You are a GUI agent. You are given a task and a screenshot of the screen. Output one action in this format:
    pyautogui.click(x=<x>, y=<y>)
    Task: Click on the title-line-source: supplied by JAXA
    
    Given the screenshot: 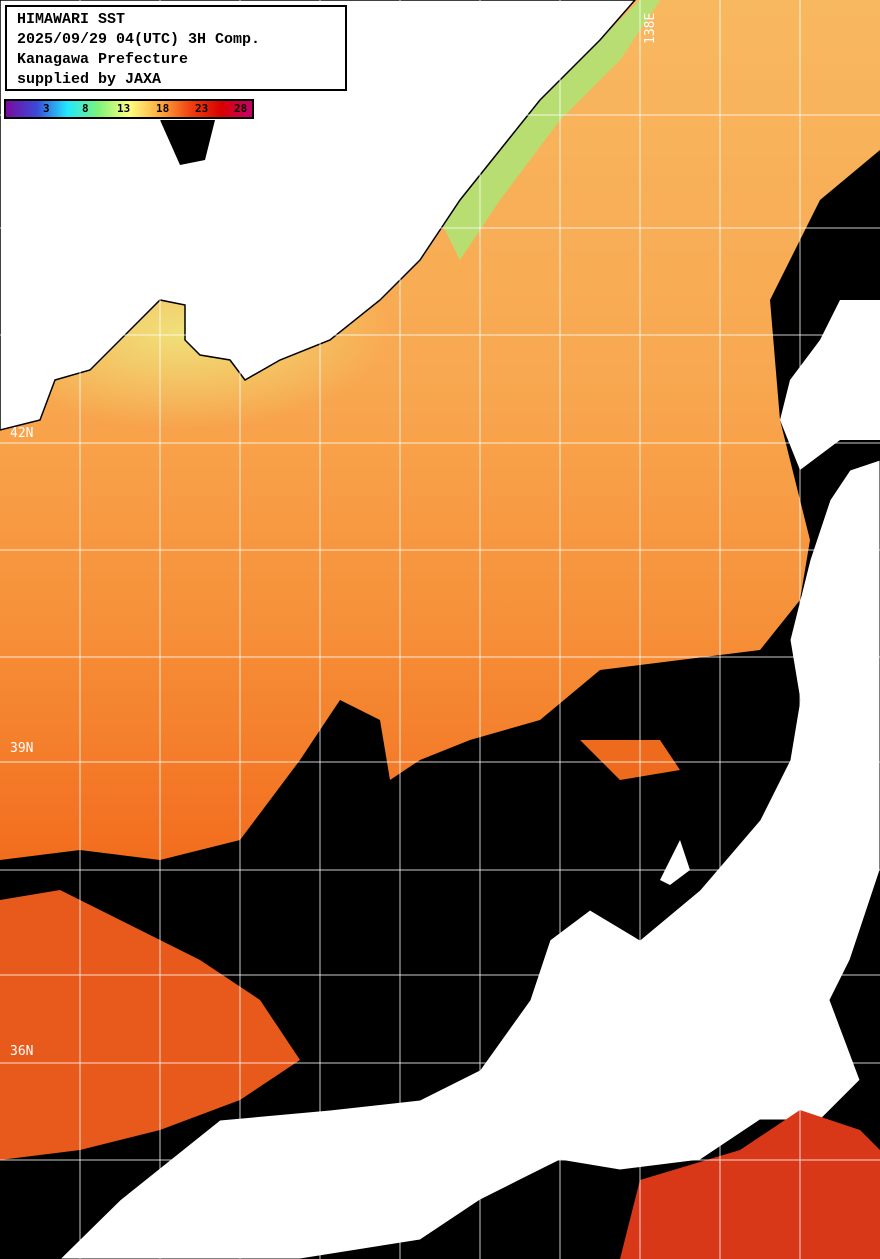 What is the action you would take?
    pyautogui.click(x=89, y=79)
    